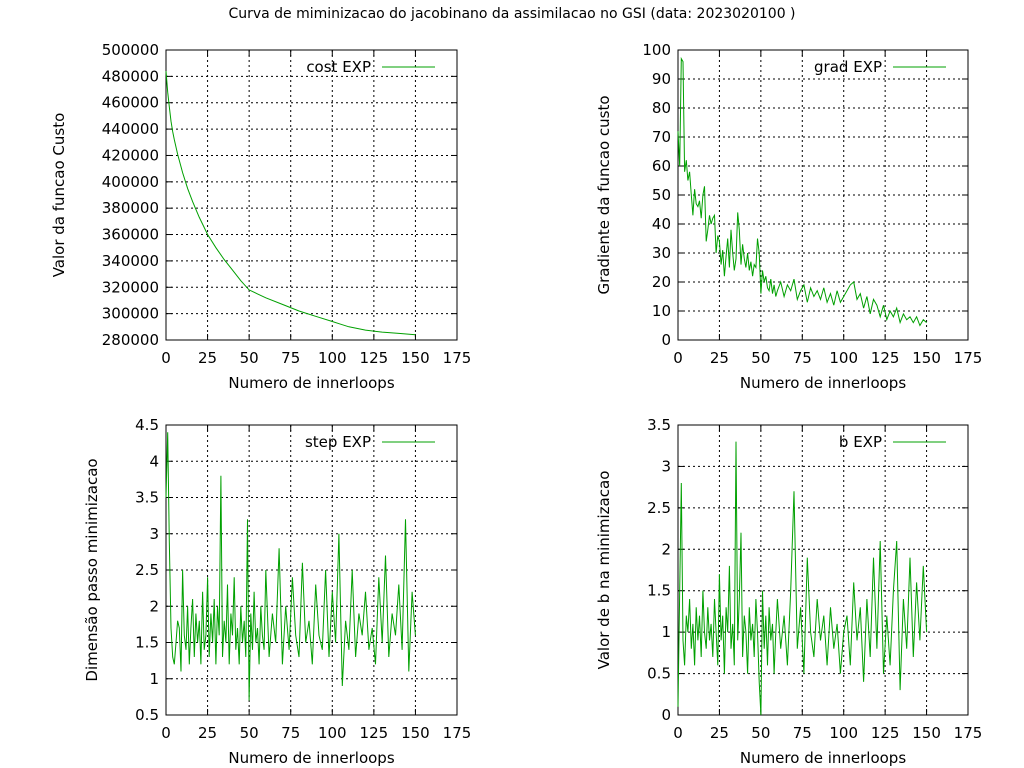 Image resolution: width=1024 pixels, height=768 pixels. I want to click on step-ytick-label: 3, so click(154, 534).